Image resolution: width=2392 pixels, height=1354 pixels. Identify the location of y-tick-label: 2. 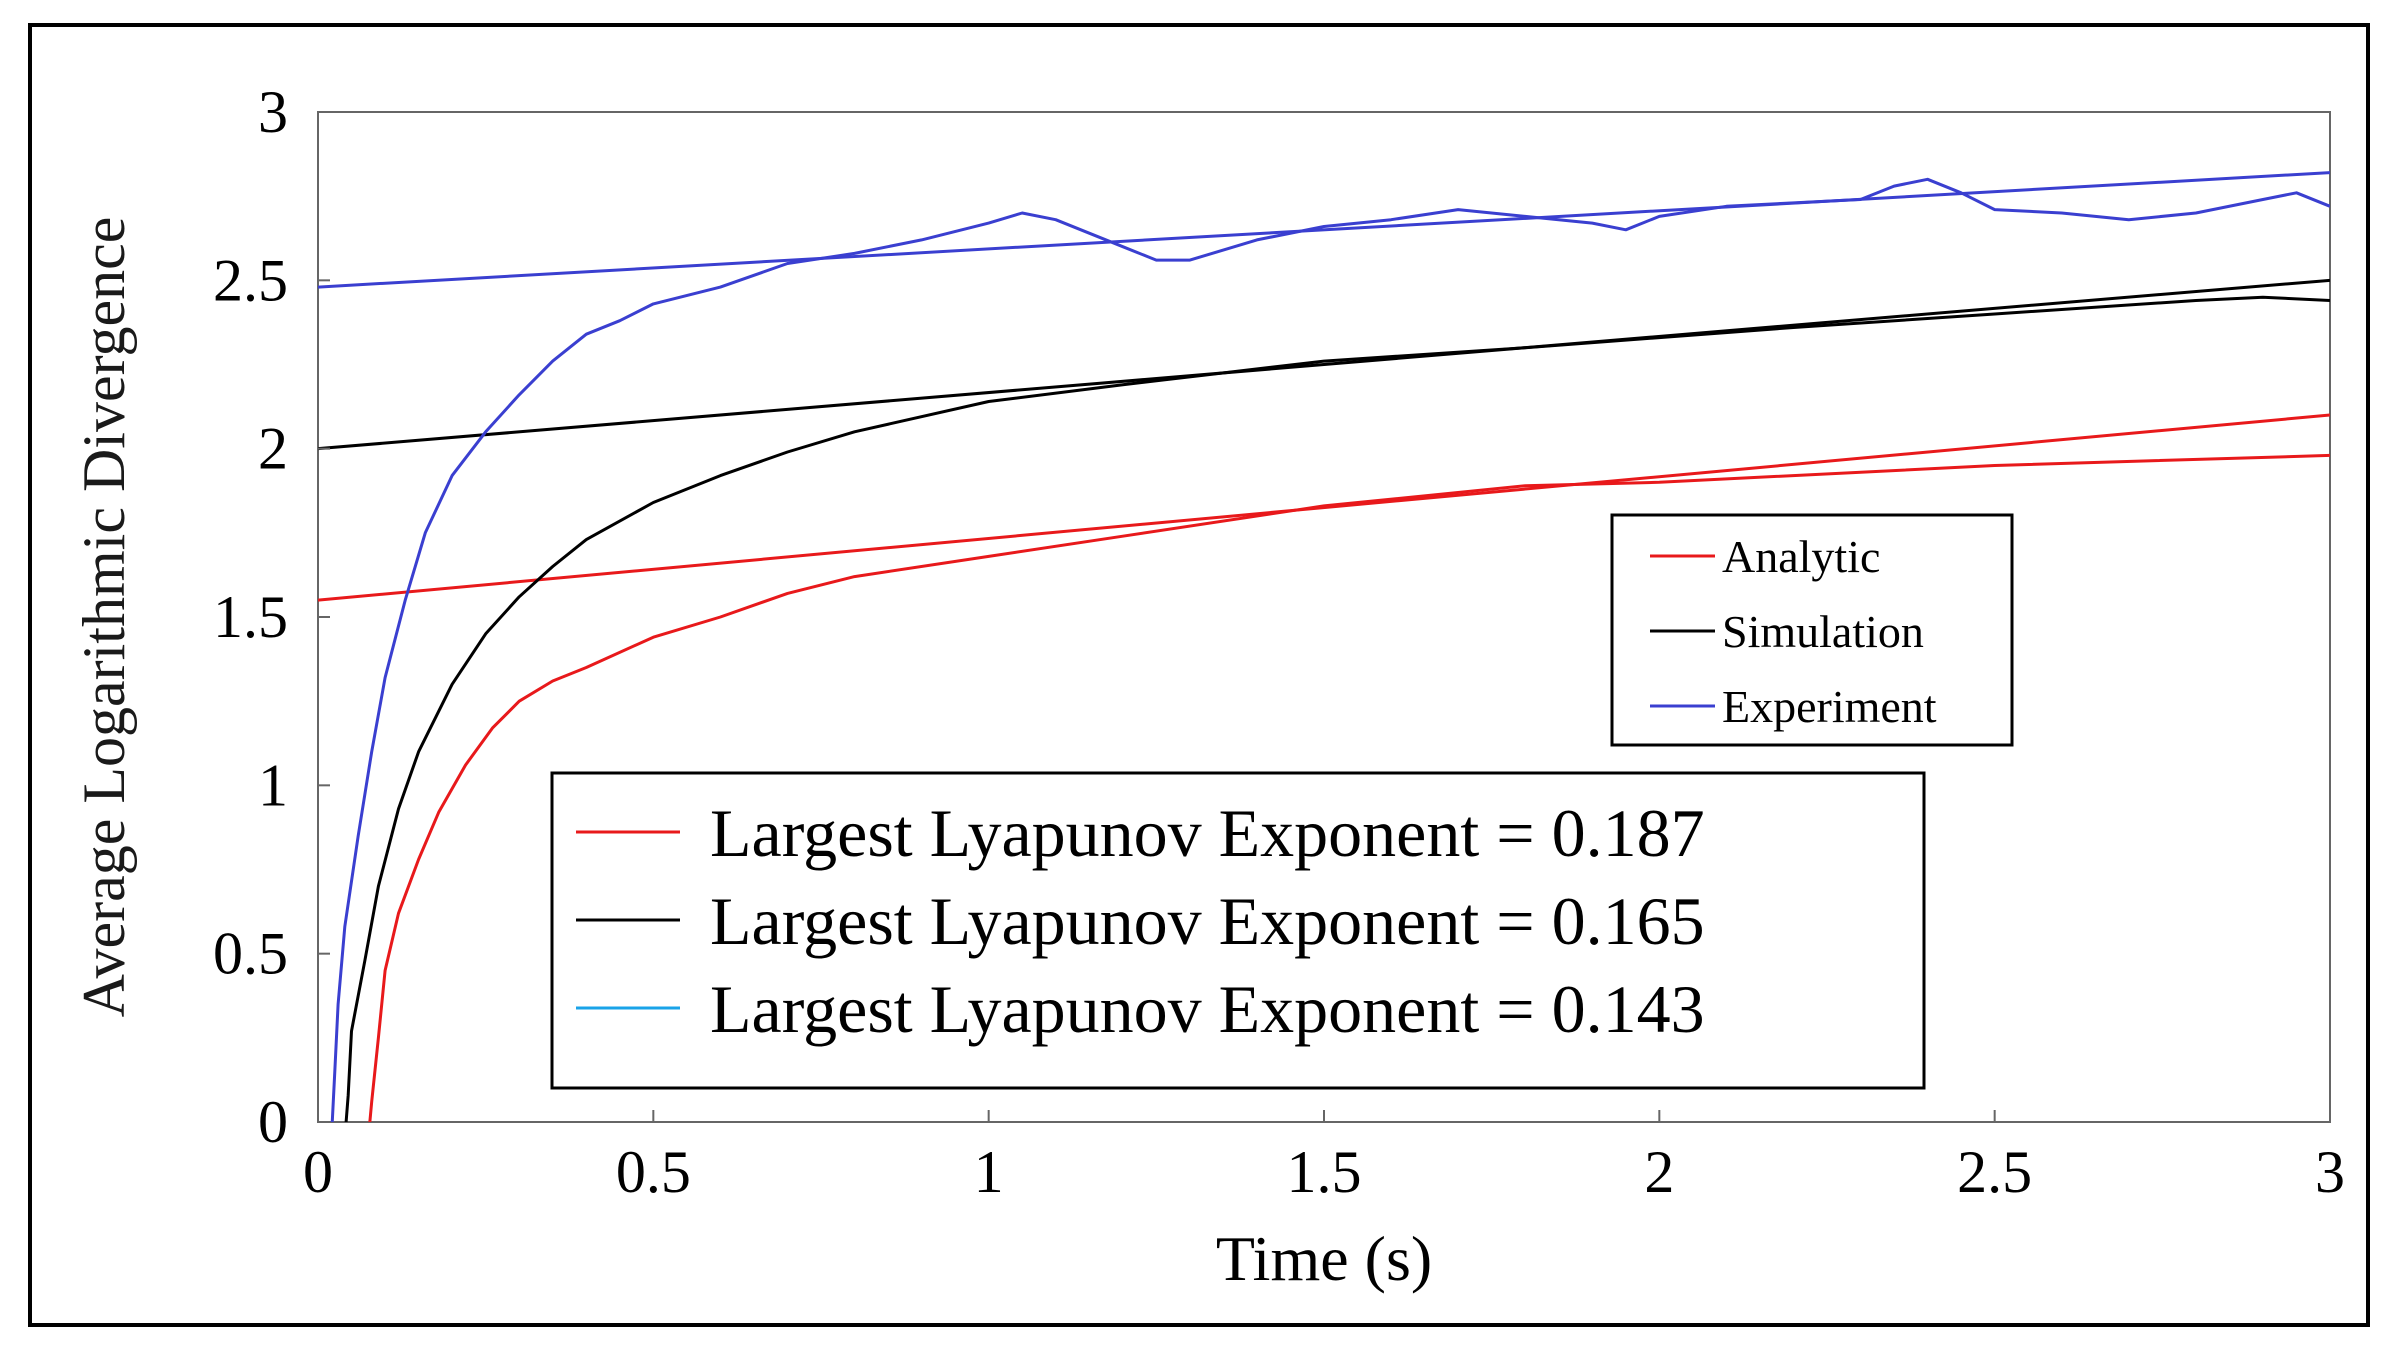
(273, 449).